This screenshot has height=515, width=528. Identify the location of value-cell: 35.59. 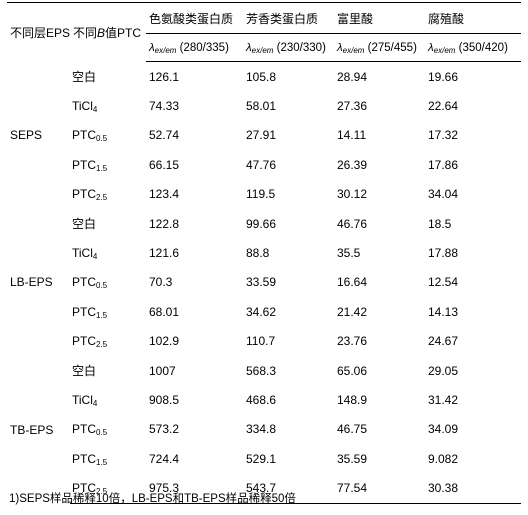
(352, 458).